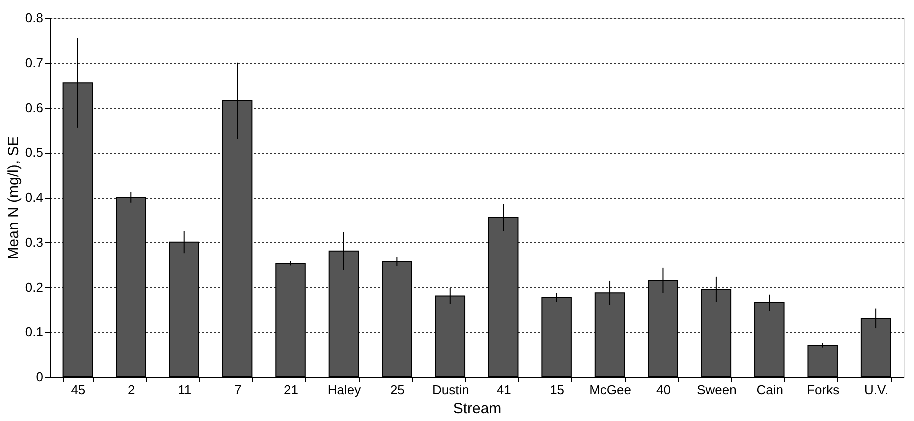  Describe the element at coordinates (770, 390) in the screenshot. I see `x-tick-label: Cain` at that location.